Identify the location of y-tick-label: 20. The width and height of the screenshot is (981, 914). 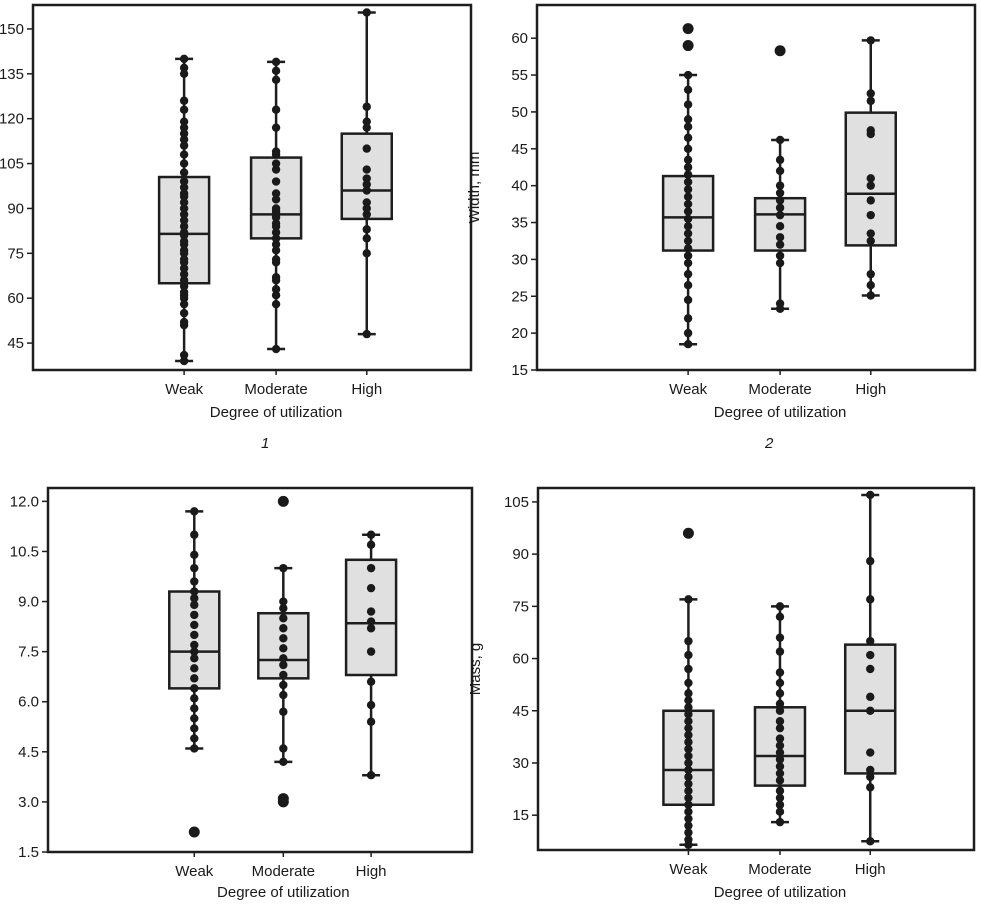
(519, 333).